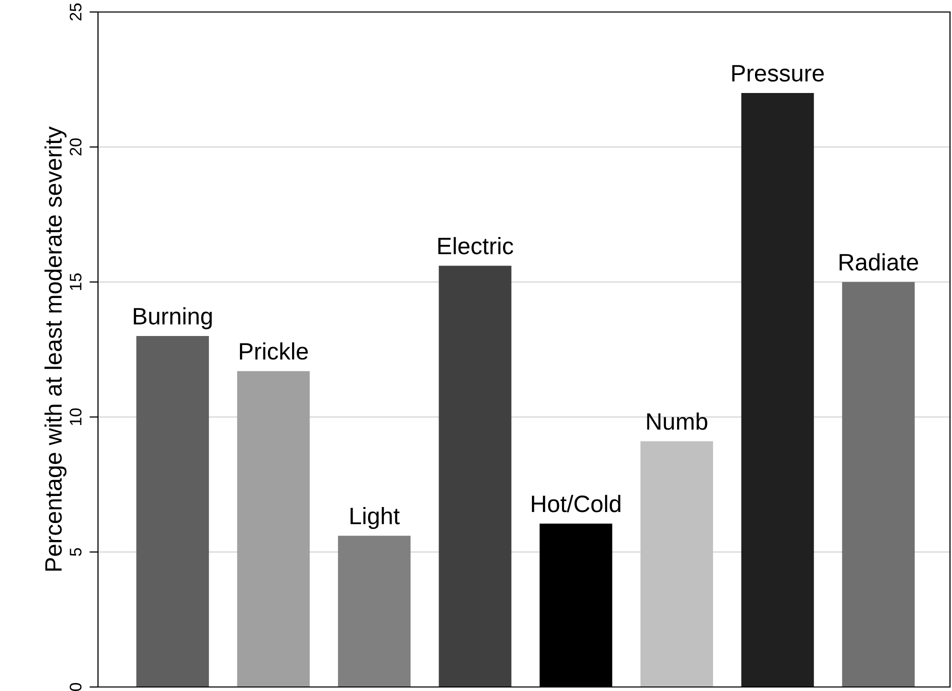 The image size is (952, 691). What do you see at coordinates (76, 687) in the screenshot?
I see `y-tick-label: 0` at bounding box center [76, 687].